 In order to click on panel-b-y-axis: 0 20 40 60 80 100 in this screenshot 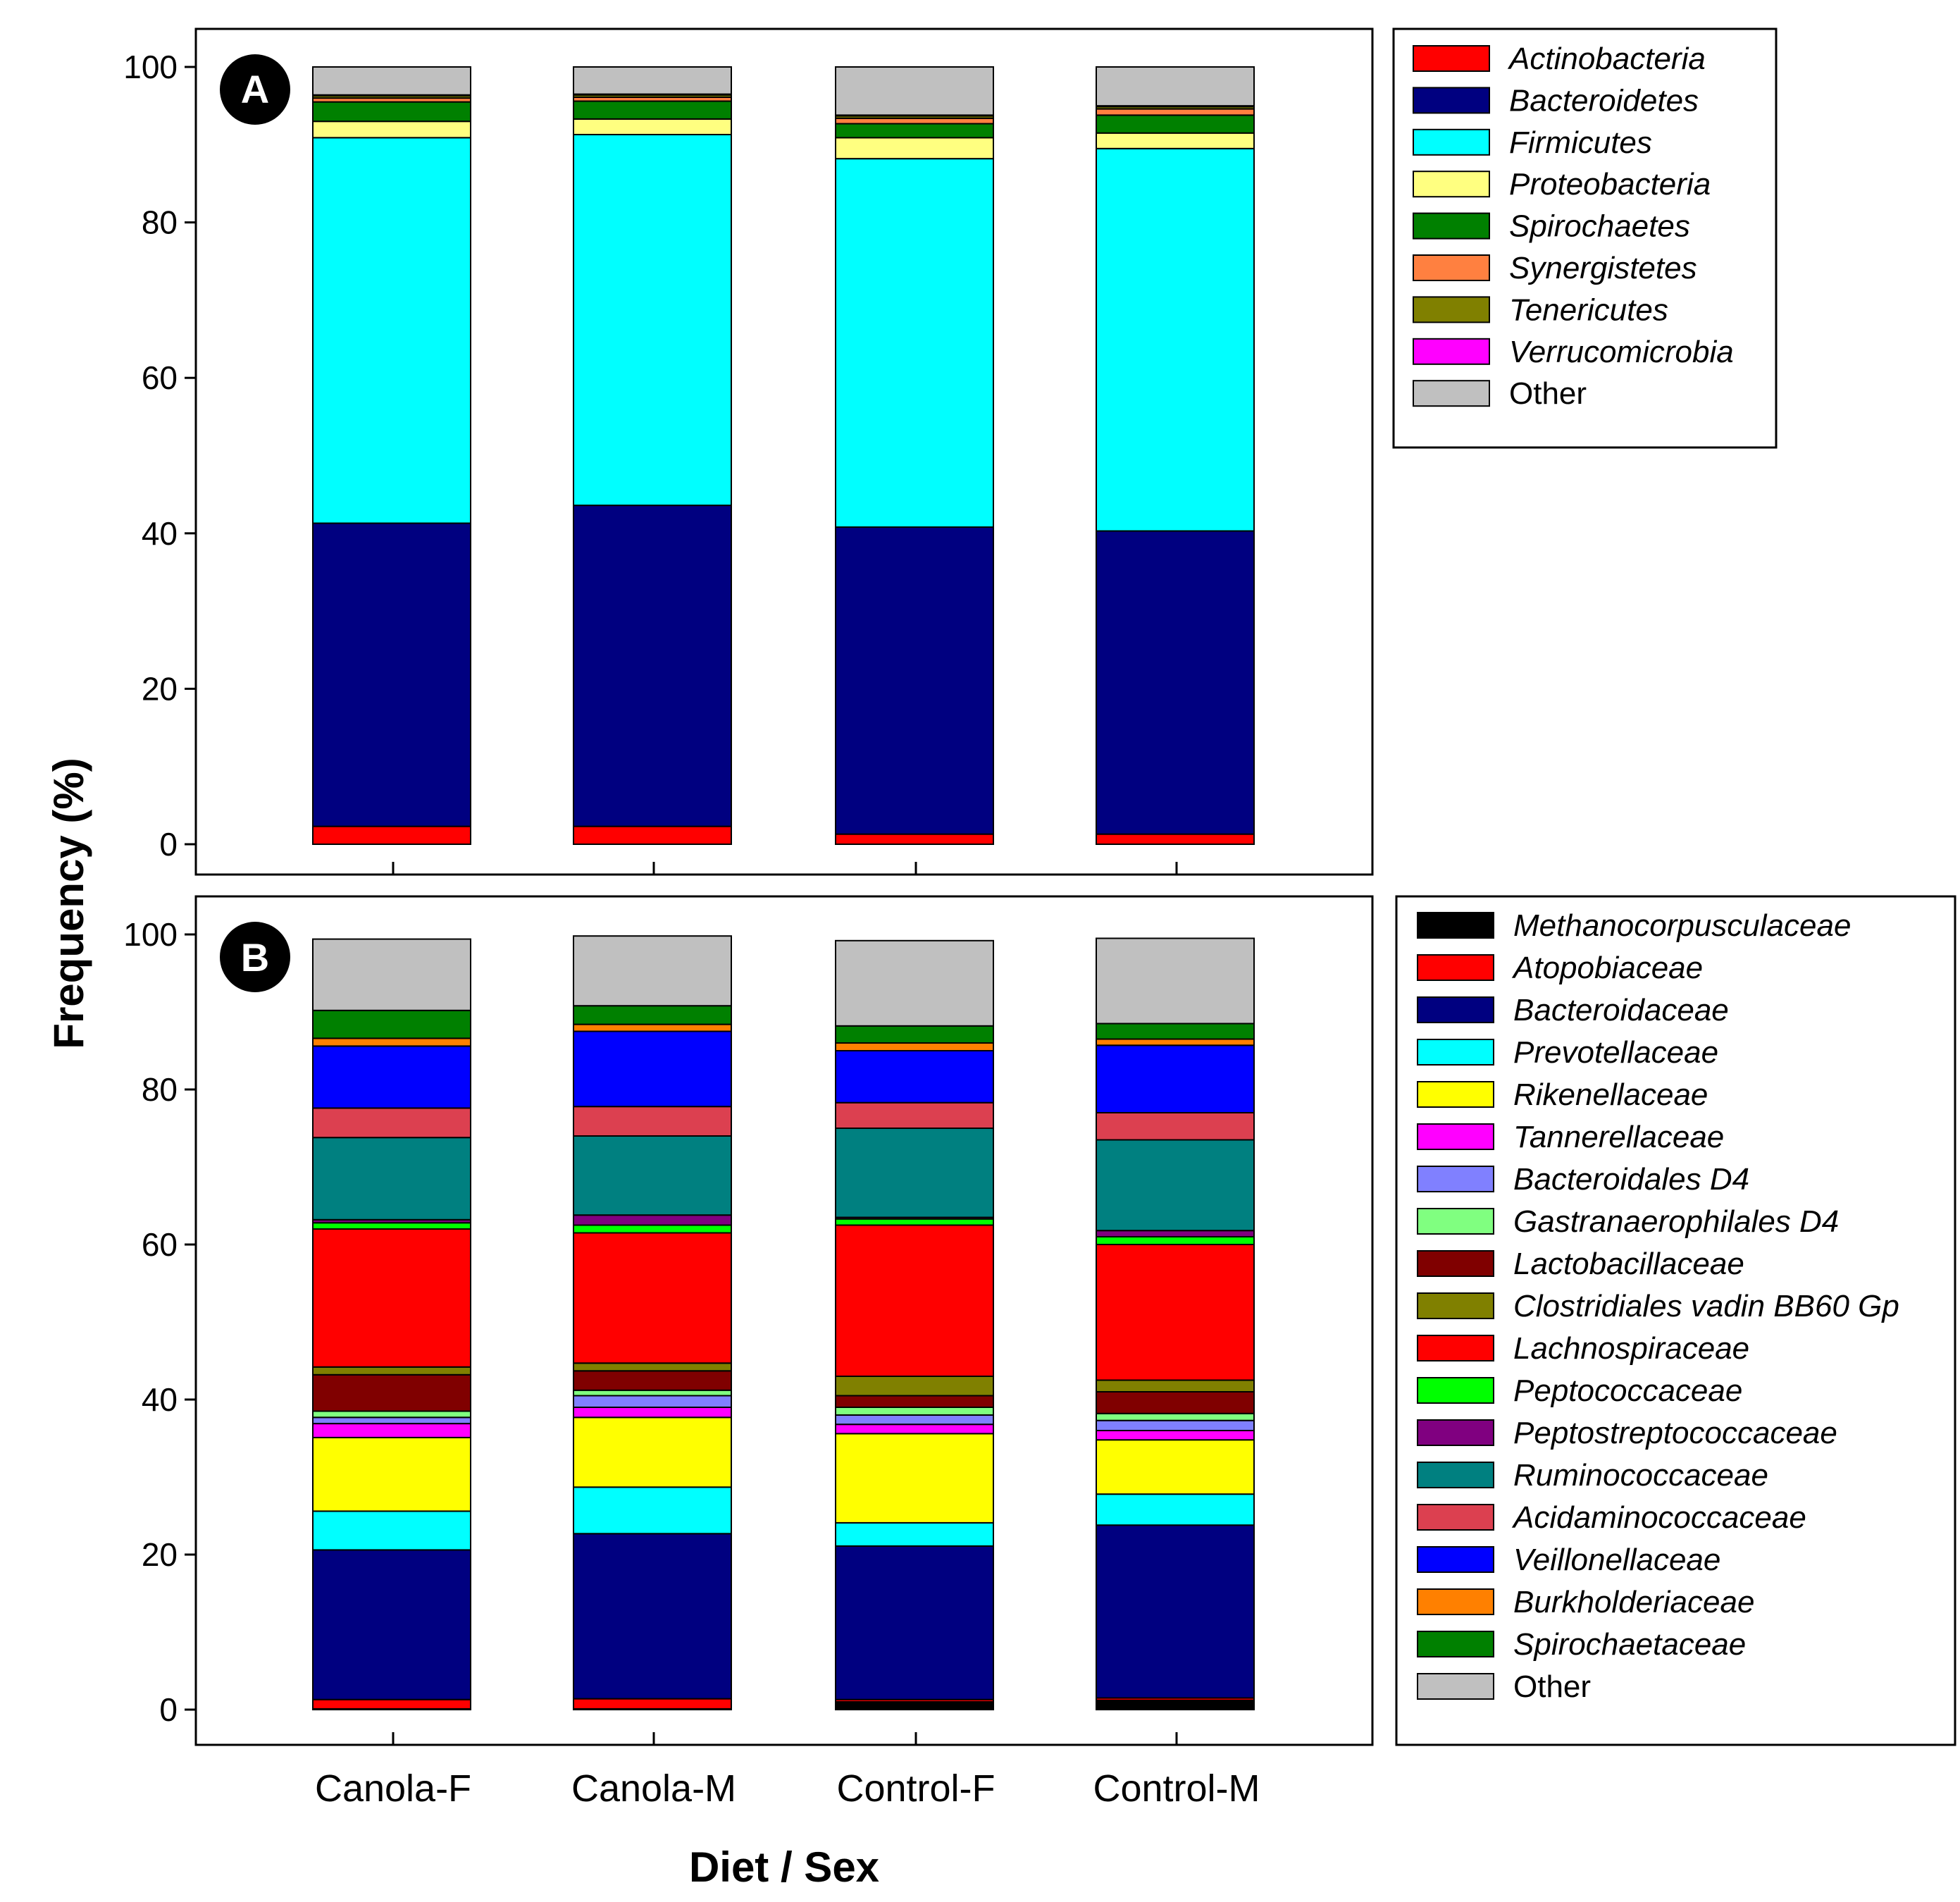, I will do `click(160, 1322)`.